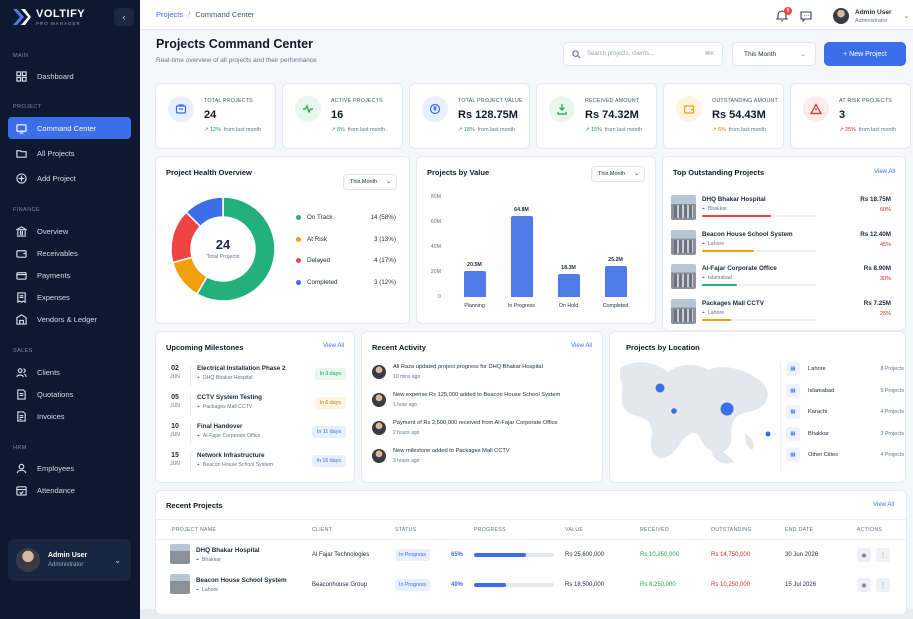 The height and width of the screenshot is (619, 913). I want to click on column-header: RECEIVED, so click(654, 530).